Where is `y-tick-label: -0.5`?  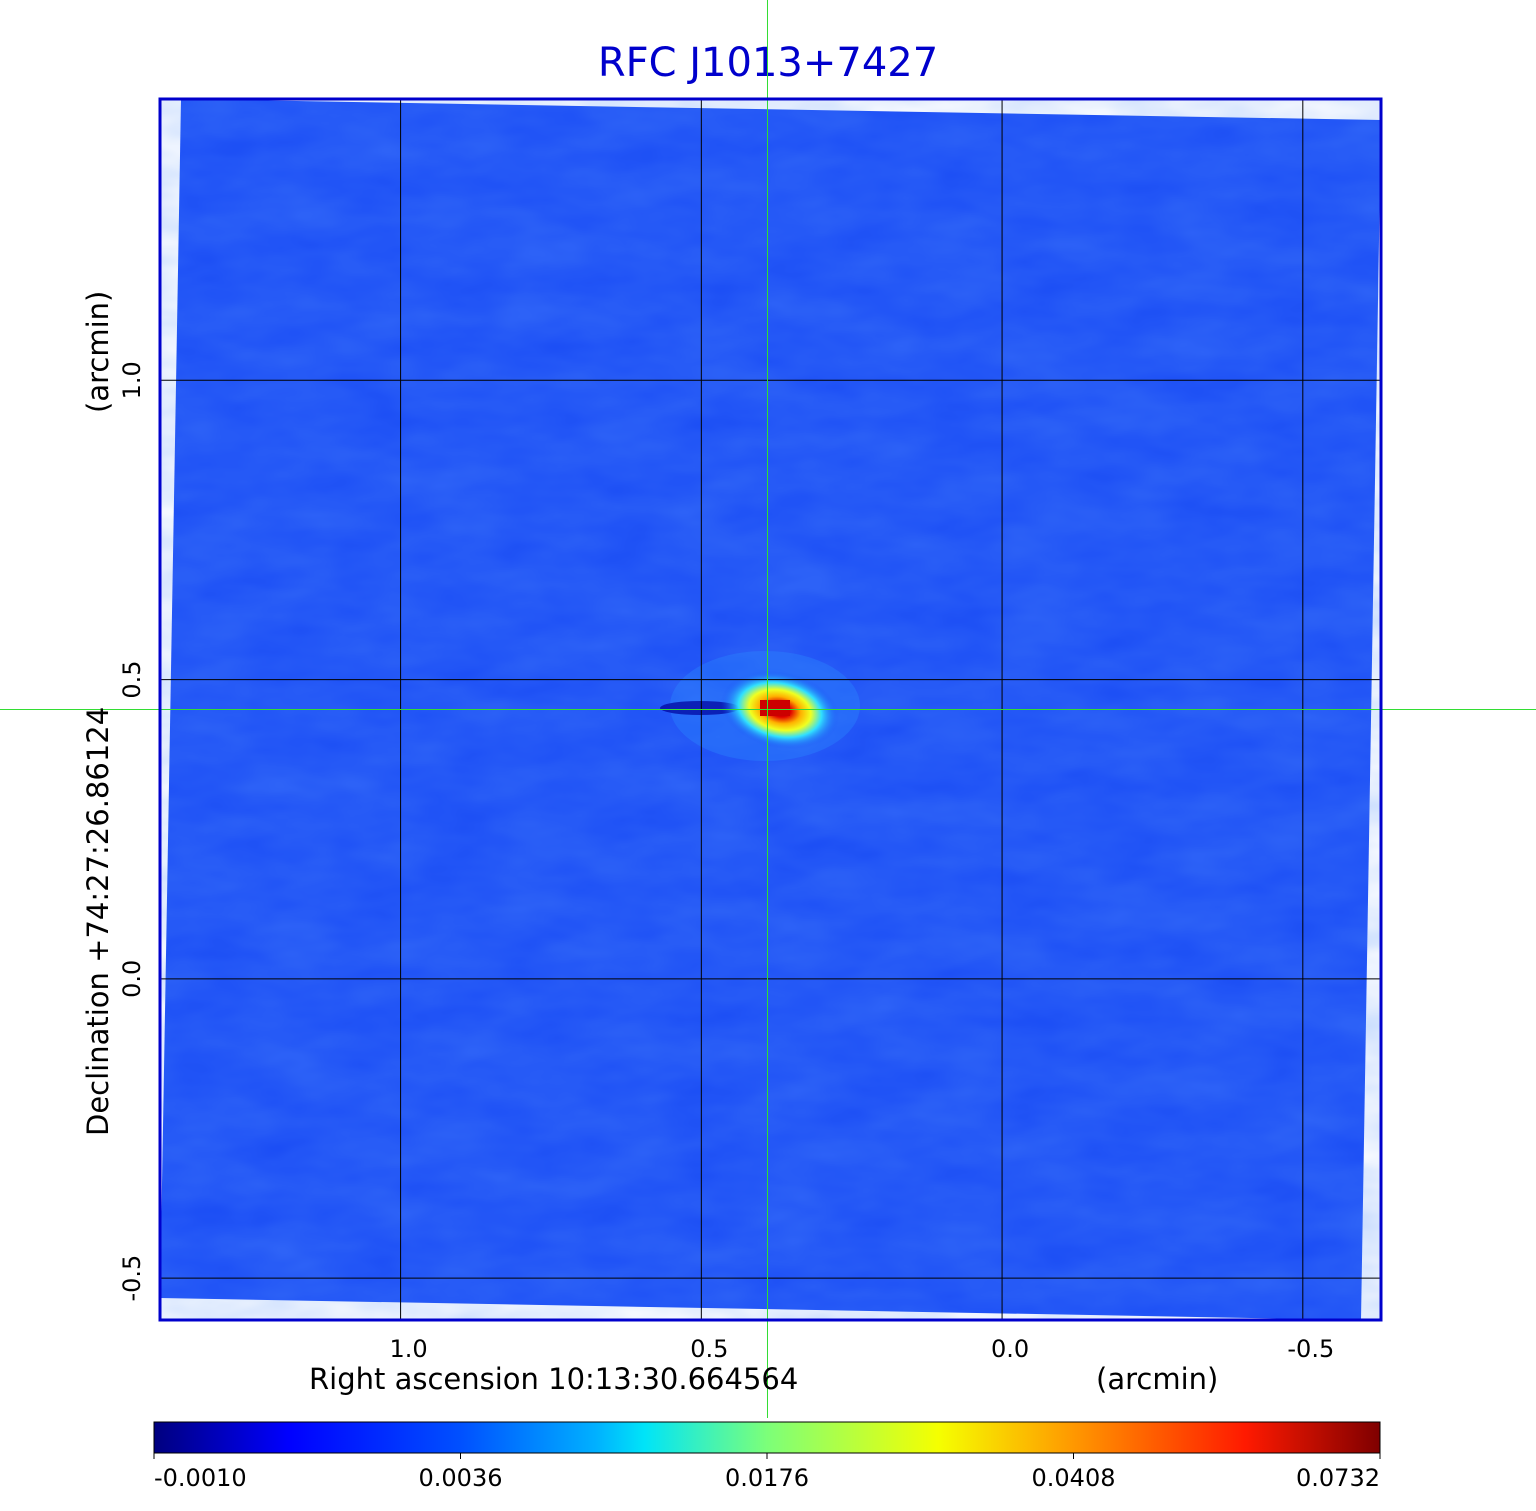
y-tick-label: -0.5 is located at coordinates (132, 1278).